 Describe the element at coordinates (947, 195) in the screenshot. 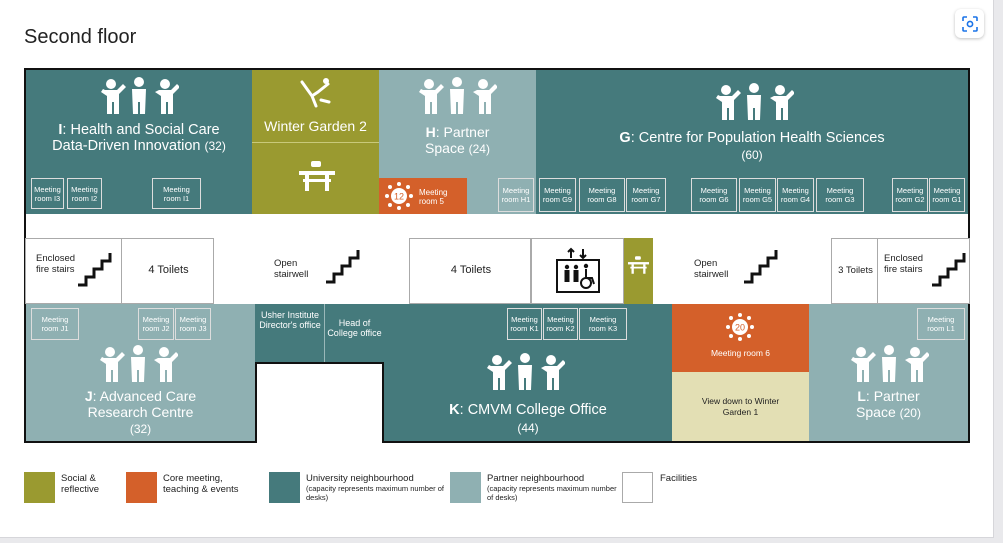

I see `meeting-room-G1: Meeting room G1` at that location.